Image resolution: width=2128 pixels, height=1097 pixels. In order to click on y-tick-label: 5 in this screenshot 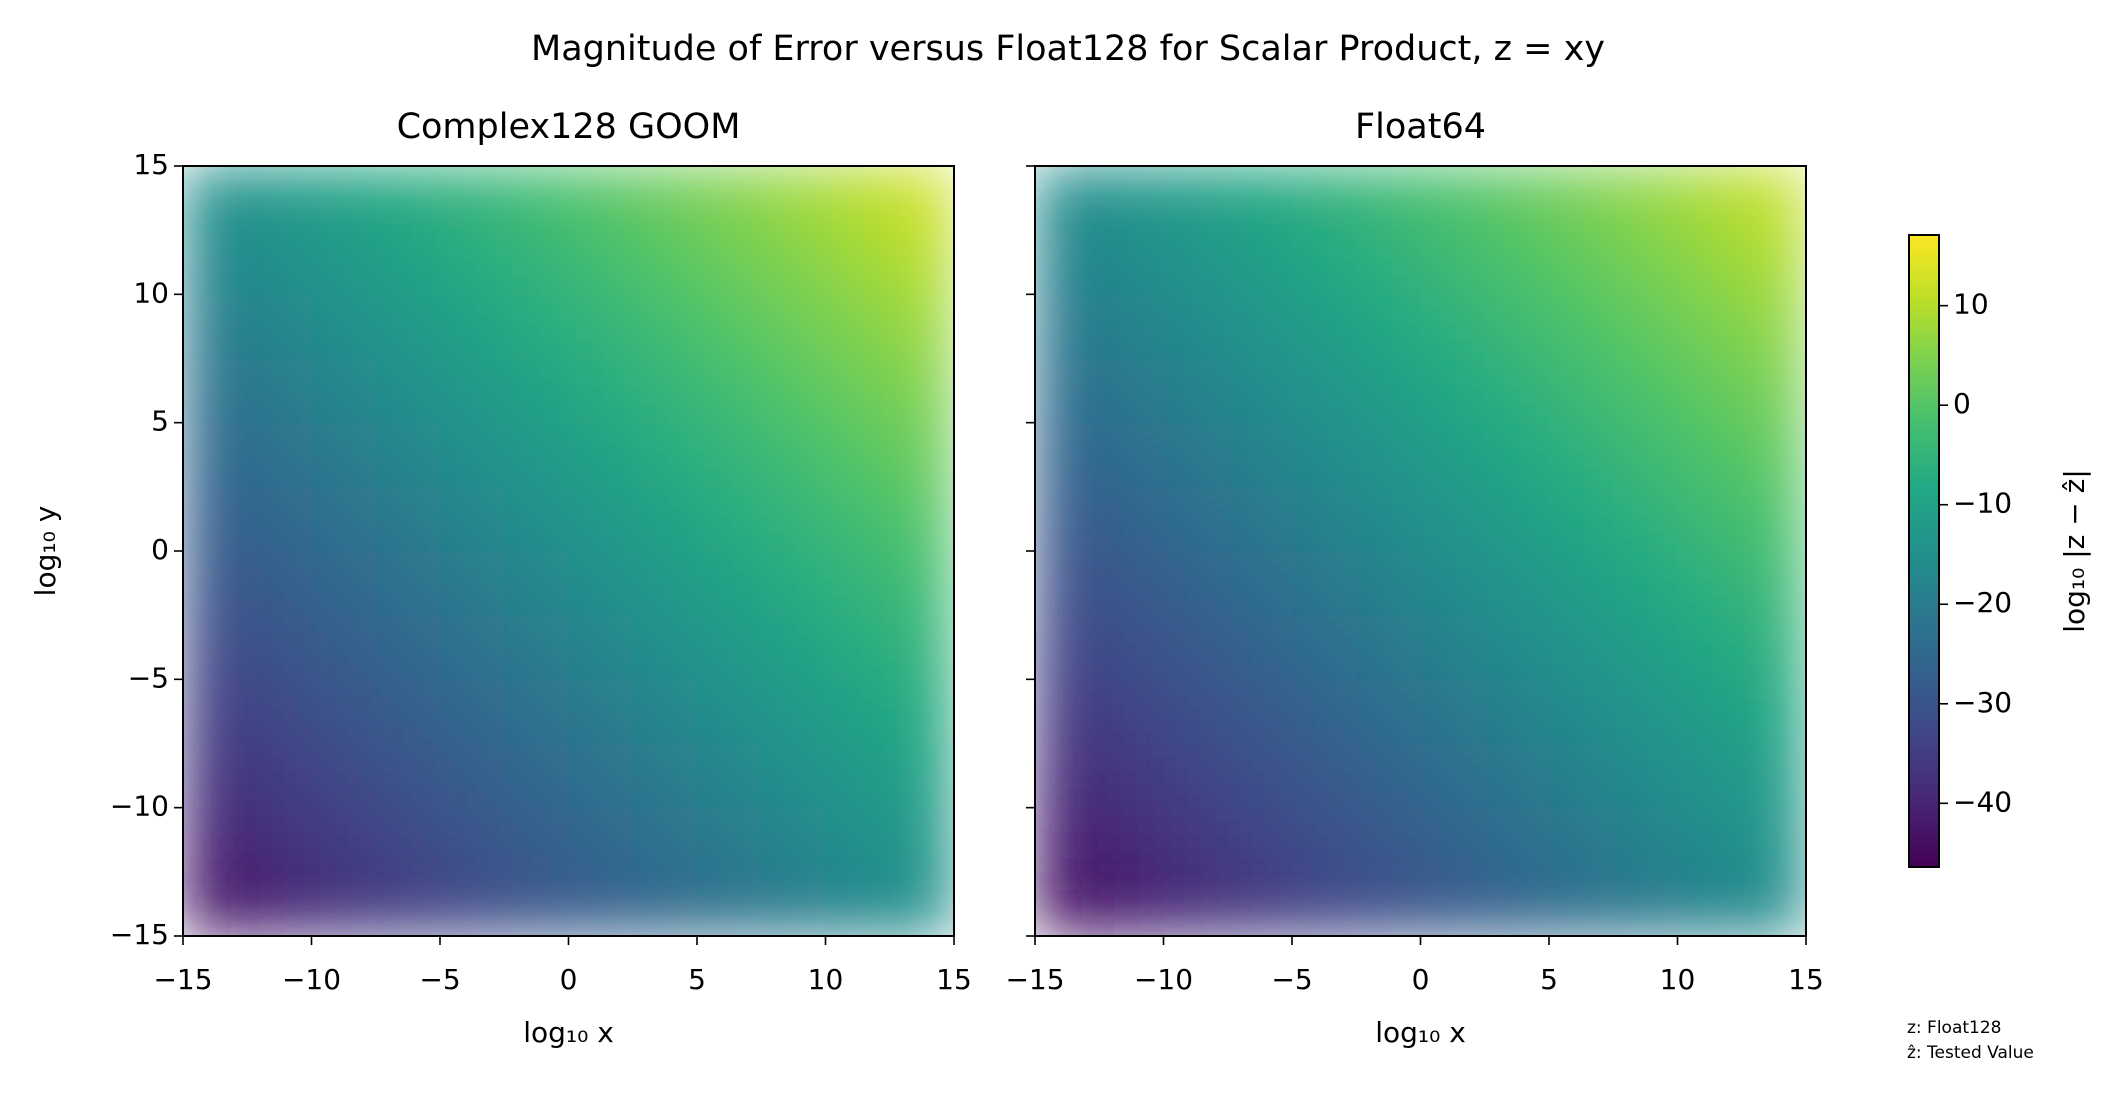, I will do `click(160, 421)`.